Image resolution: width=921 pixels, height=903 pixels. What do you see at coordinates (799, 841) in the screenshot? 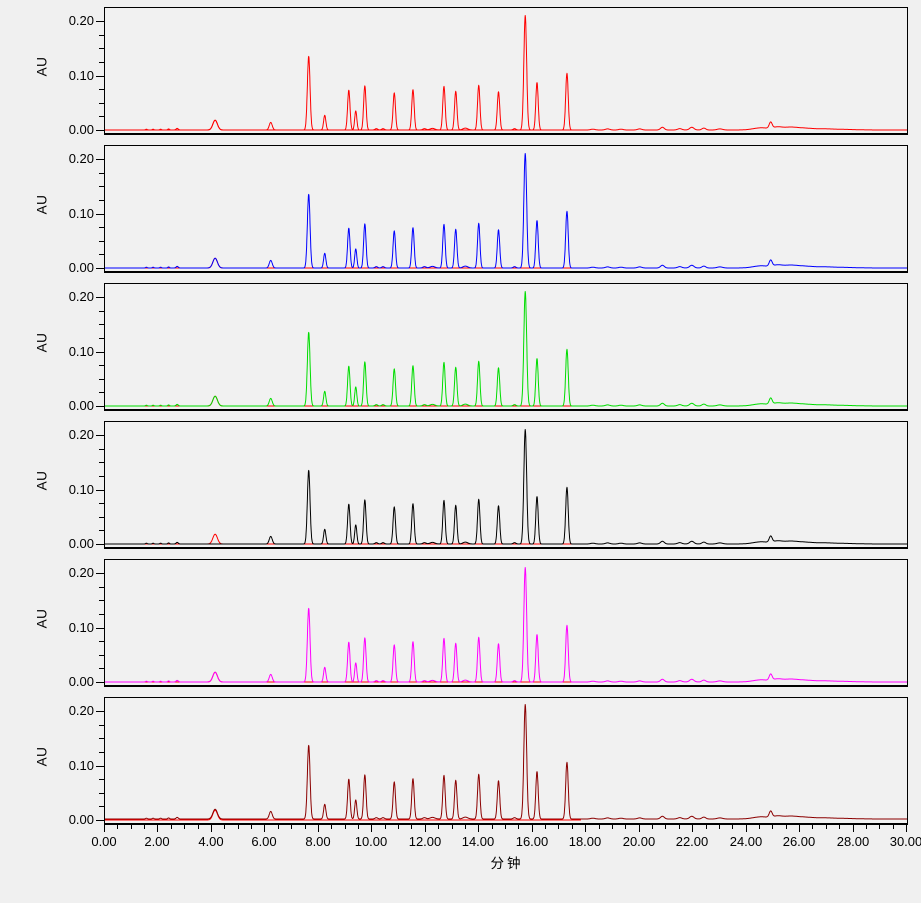
I see `x-axis-tick-label-26.00: 26.00` at bounding box center [799, 841].